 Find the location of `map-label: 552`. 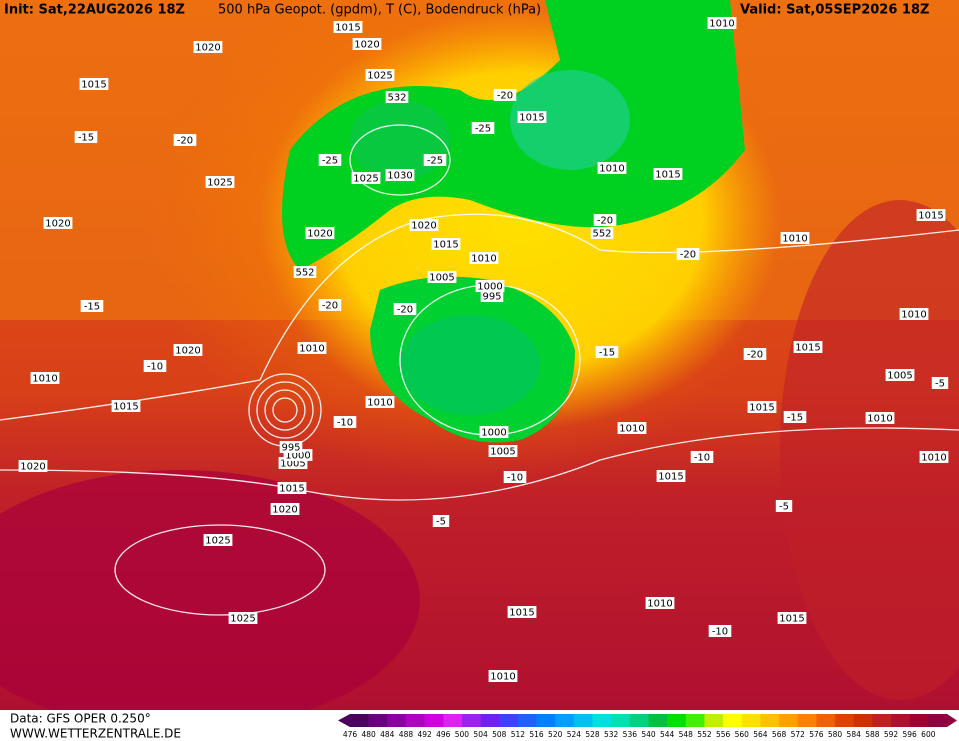

map-label: 552 is located at coordinates (601, 234).